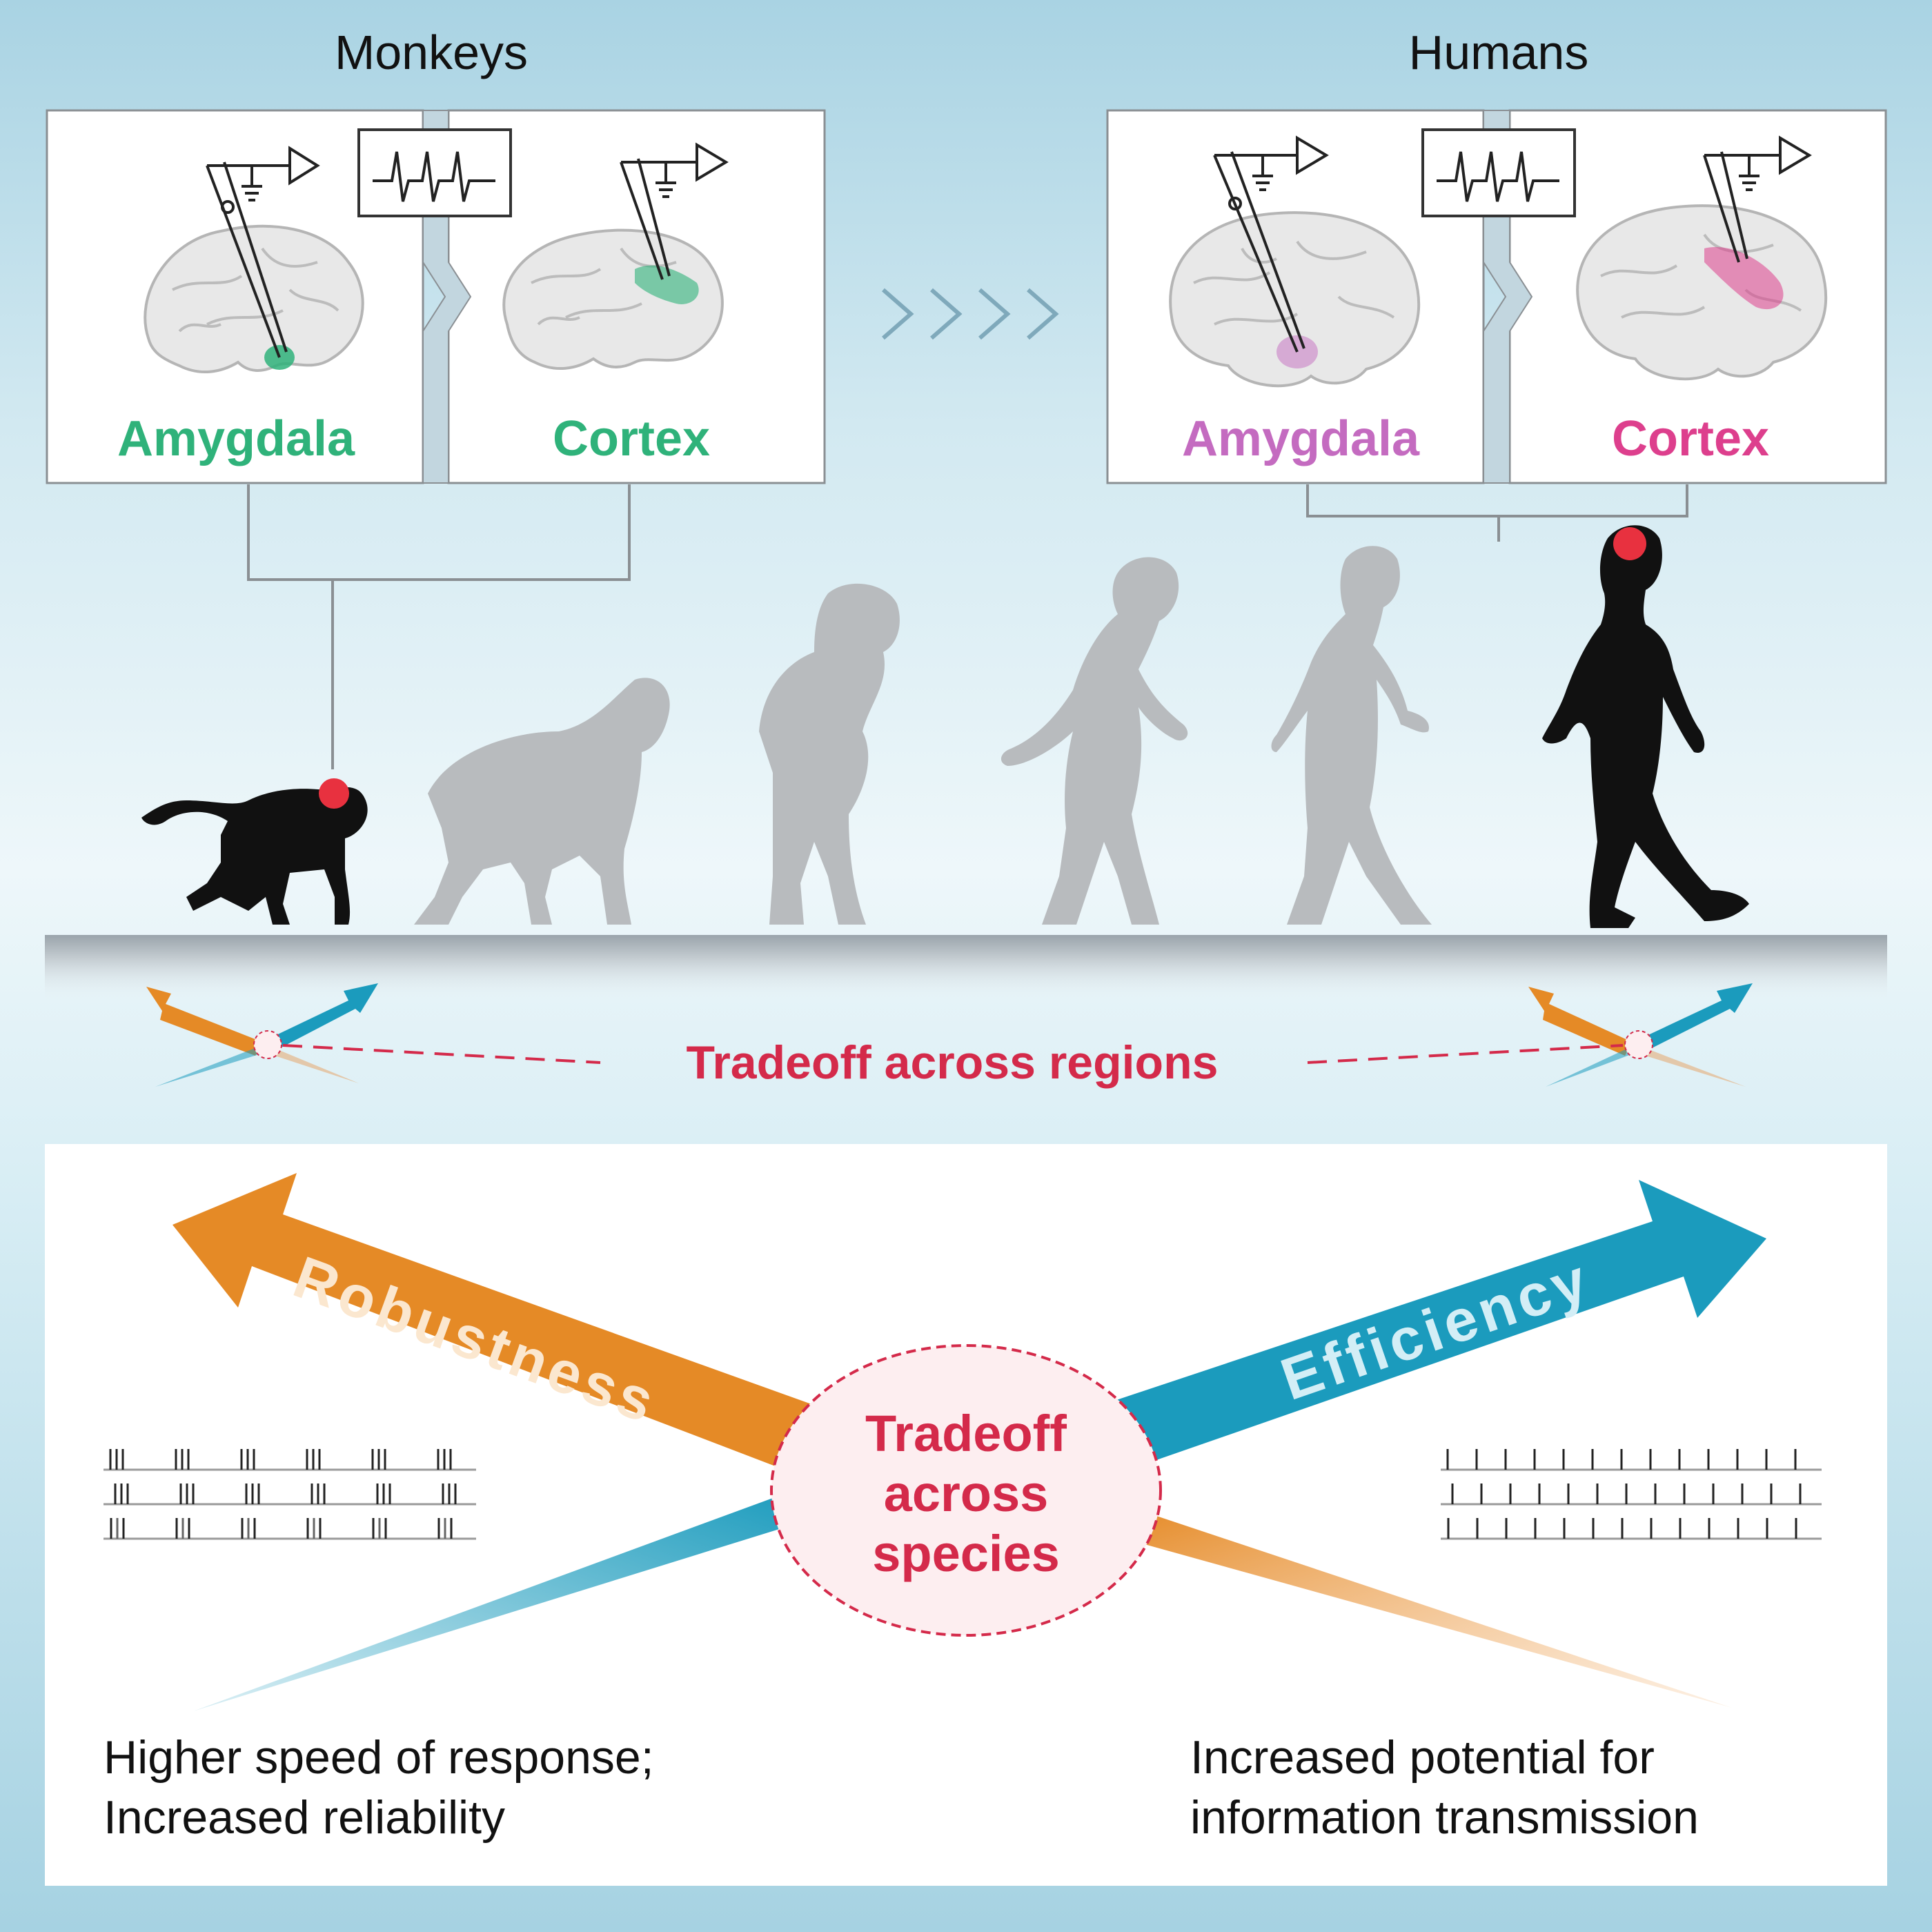  What do you see at coordinates (304, 1817) in the screenshot?
I see `robustness-caption-line-2: Increased reliability` at bounding box center [304, 1817].